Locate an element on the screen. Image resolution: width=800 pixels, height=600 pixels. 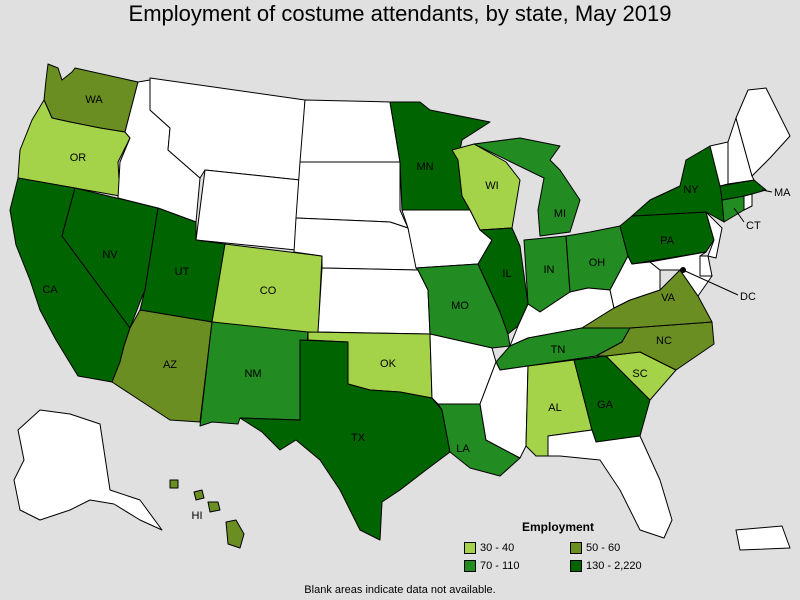
state-HI is located at coordinates (235, 534).